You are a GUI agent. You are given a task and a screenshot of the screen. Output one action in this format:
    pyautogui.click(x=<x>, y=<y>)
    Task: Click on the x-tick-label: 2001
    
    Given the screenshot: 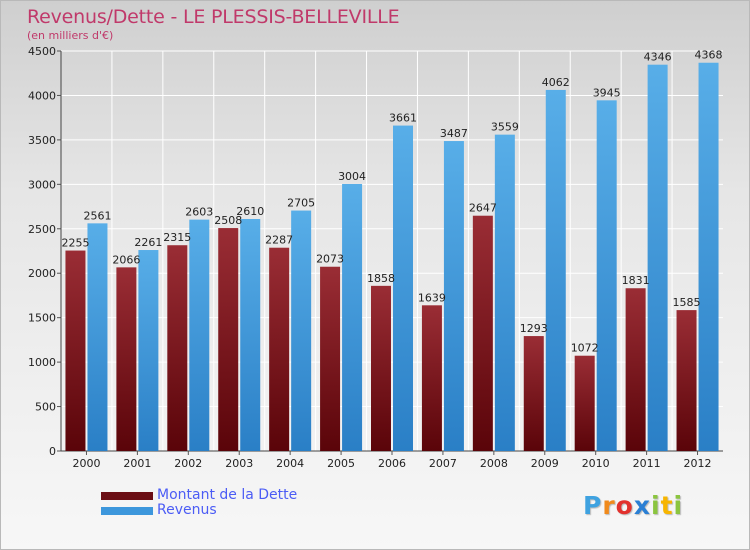 What is the action you would take?
    pyautogui.click(x=137, y=463)
    